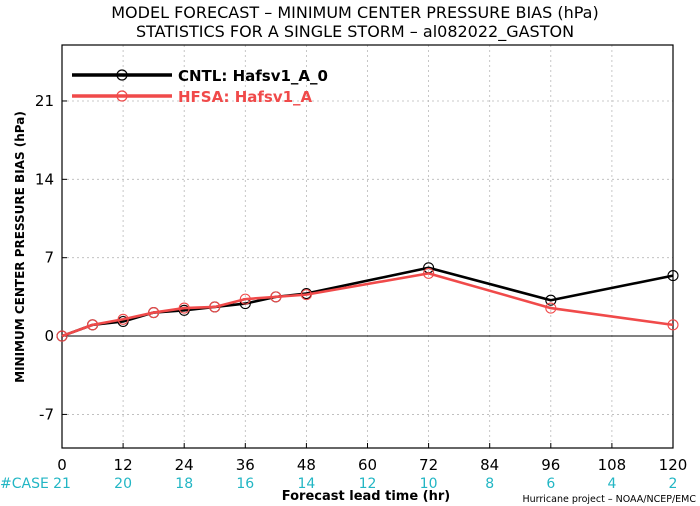  I want to click on case-count: 8, so click(489, 484).